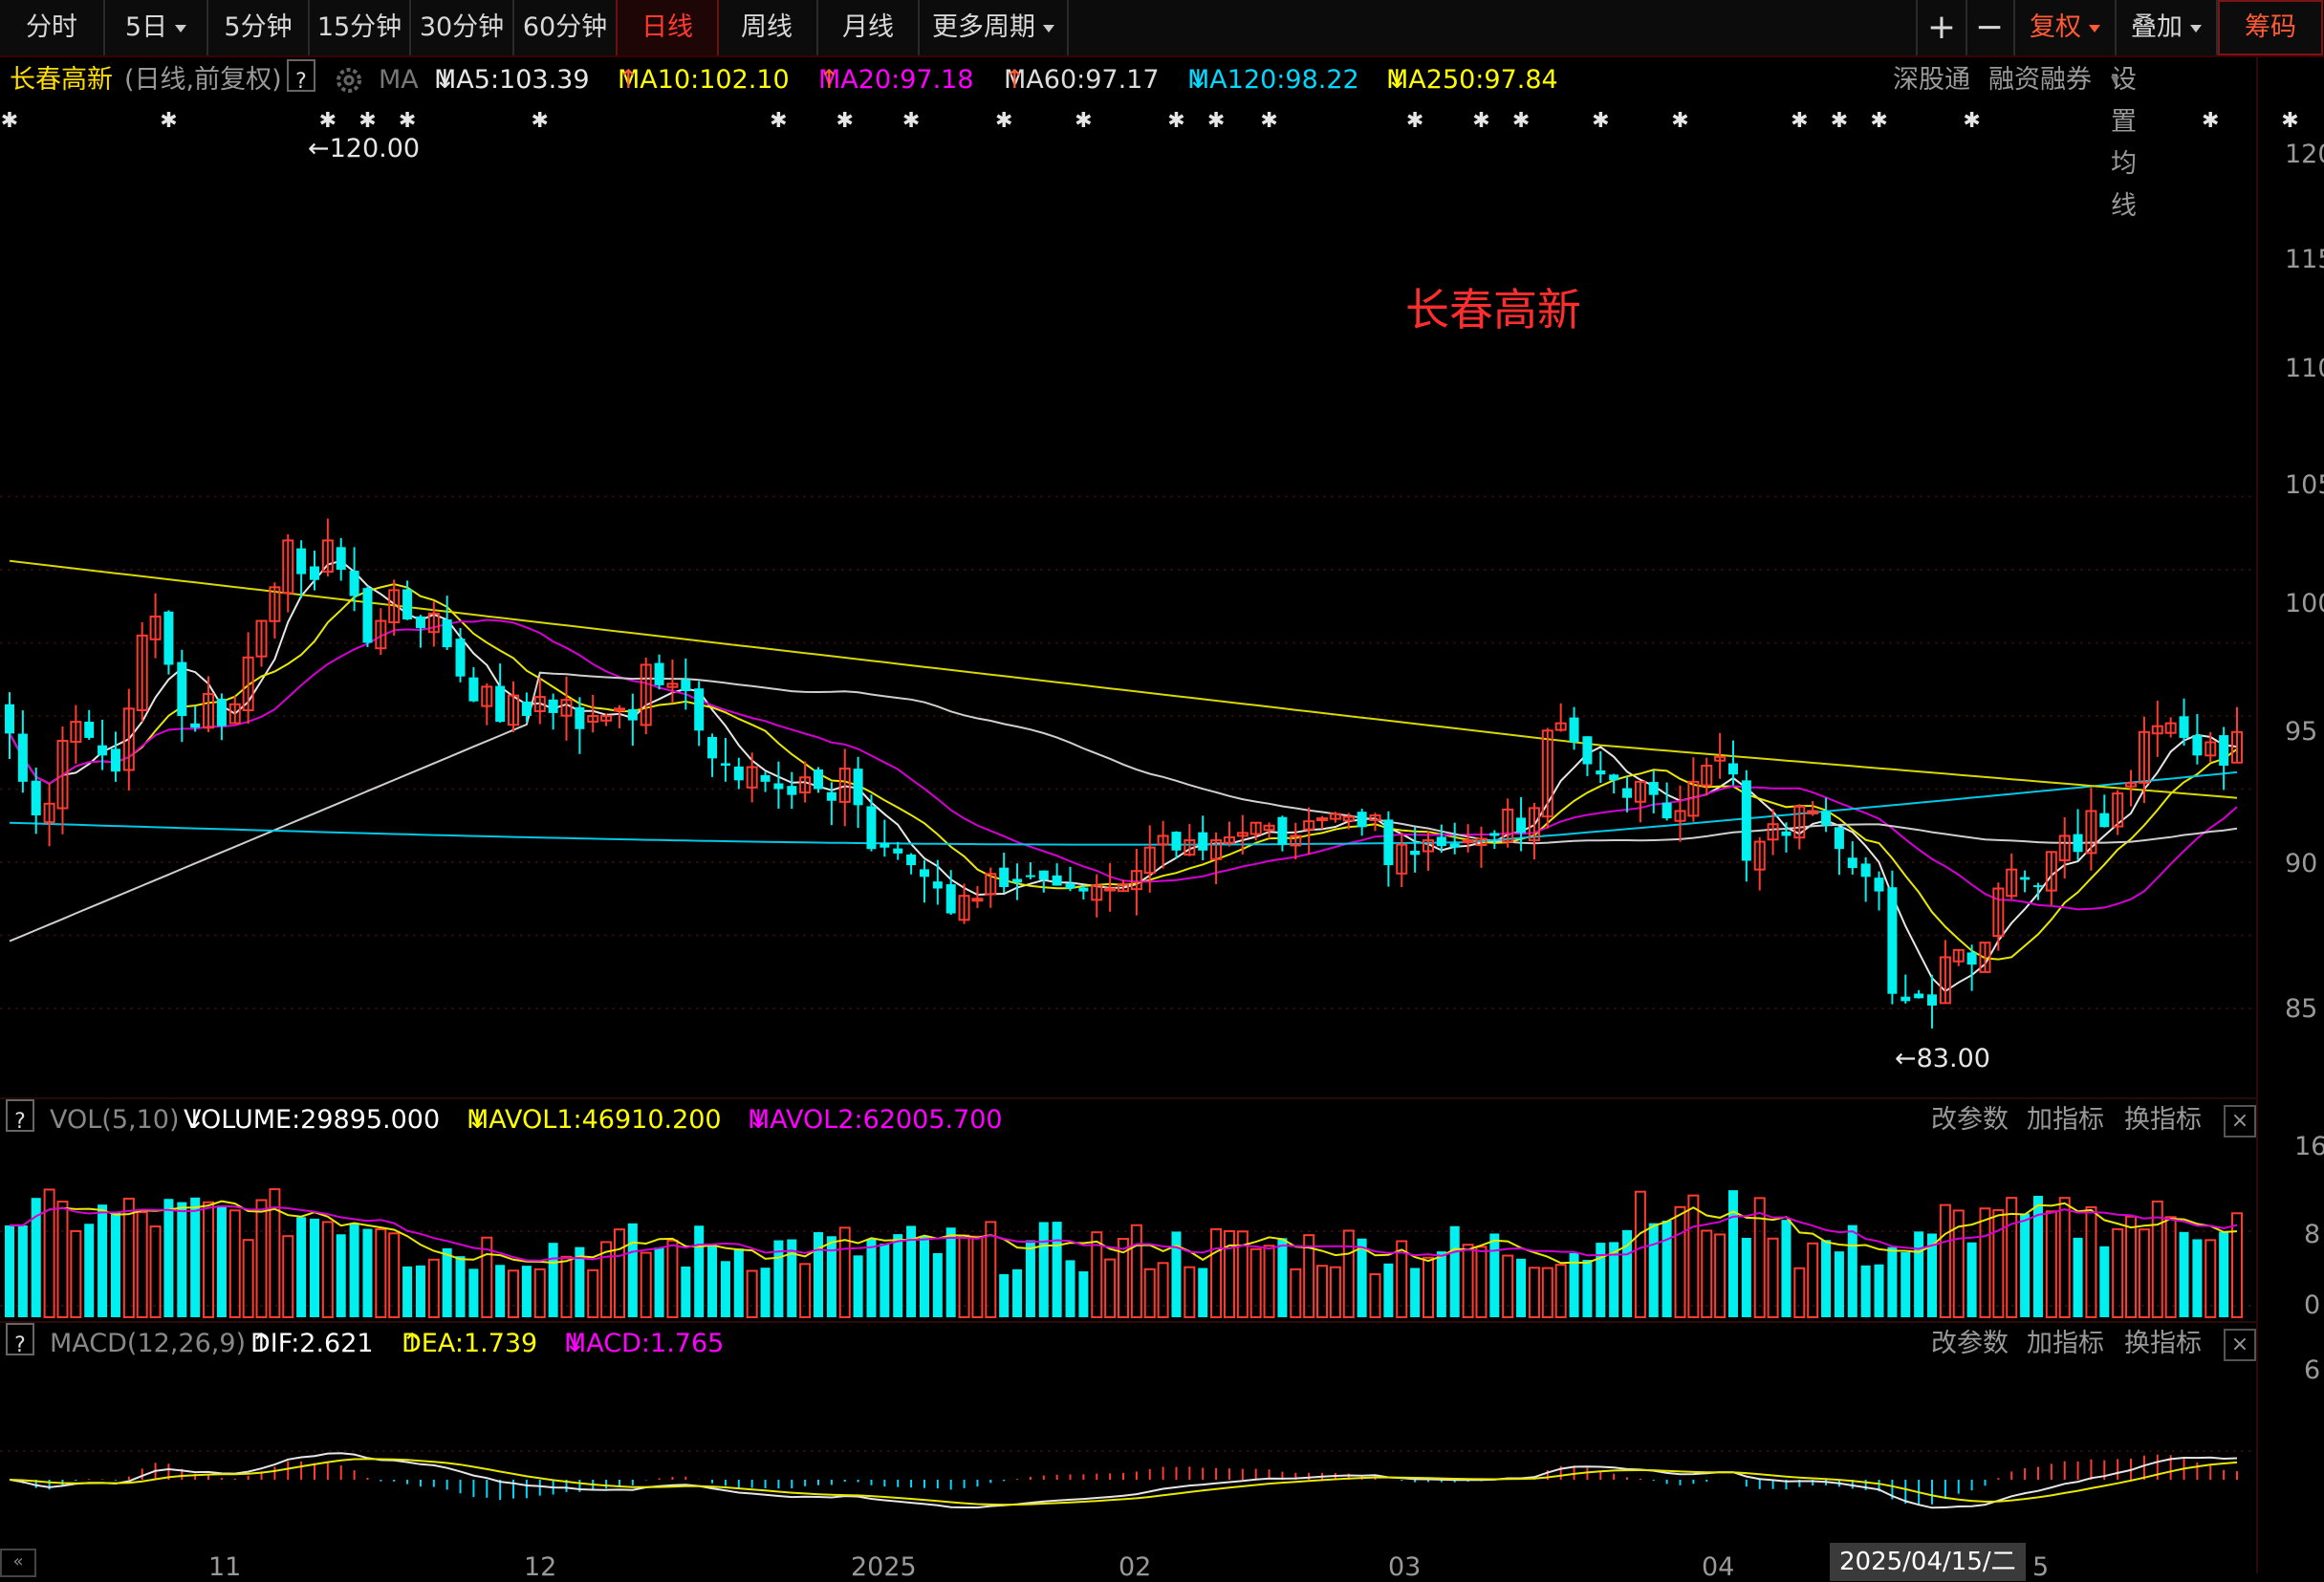  I want to click on chouma-button: 筹码, so click(2270, 27).